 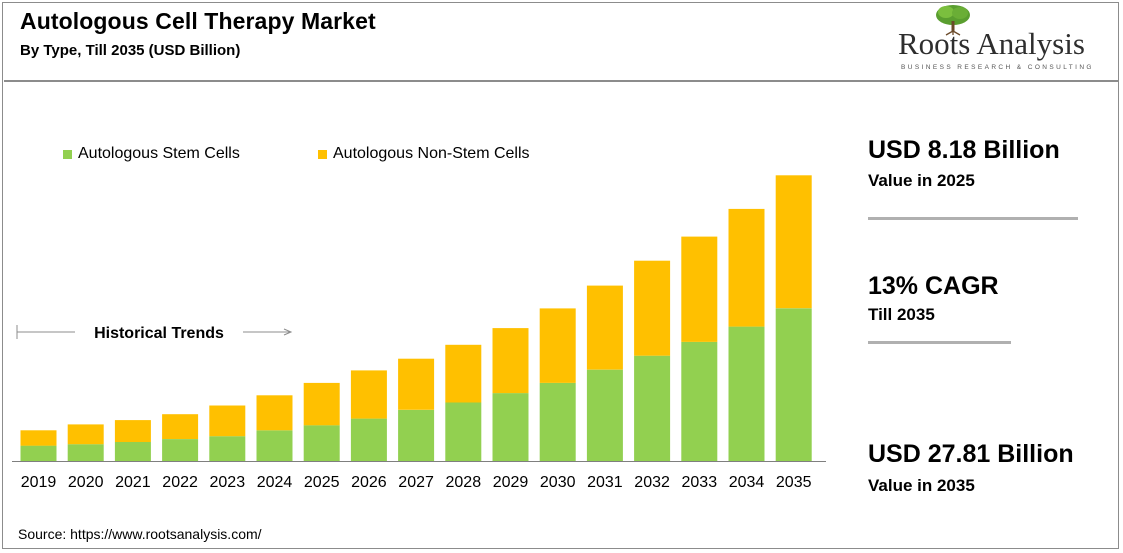 What do you see at coordinates (39, 482) in the screenshot?
I see `x-tick-label-2019: 2019` at bounding box center [39, 482].